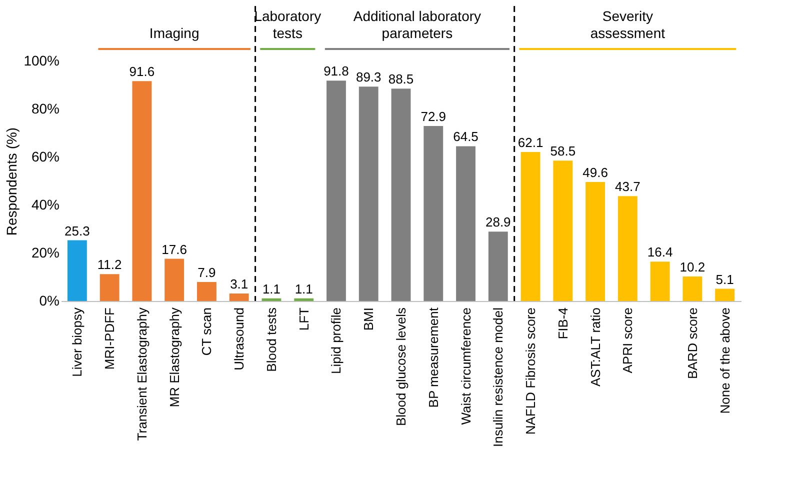  Describe the element at coordinates (595, 347) in the screenshot. I see `x-tick-label: AST:ALT ratio` at that location.